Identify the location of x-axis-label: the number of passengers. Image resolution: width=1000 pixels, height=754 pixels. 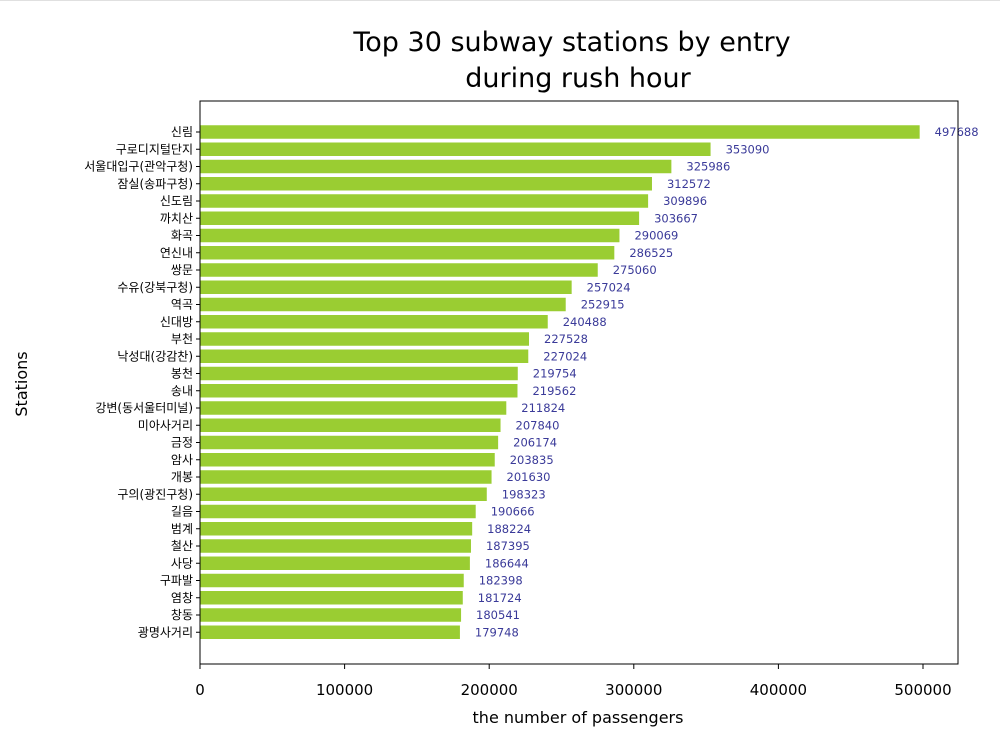
(578, 717).